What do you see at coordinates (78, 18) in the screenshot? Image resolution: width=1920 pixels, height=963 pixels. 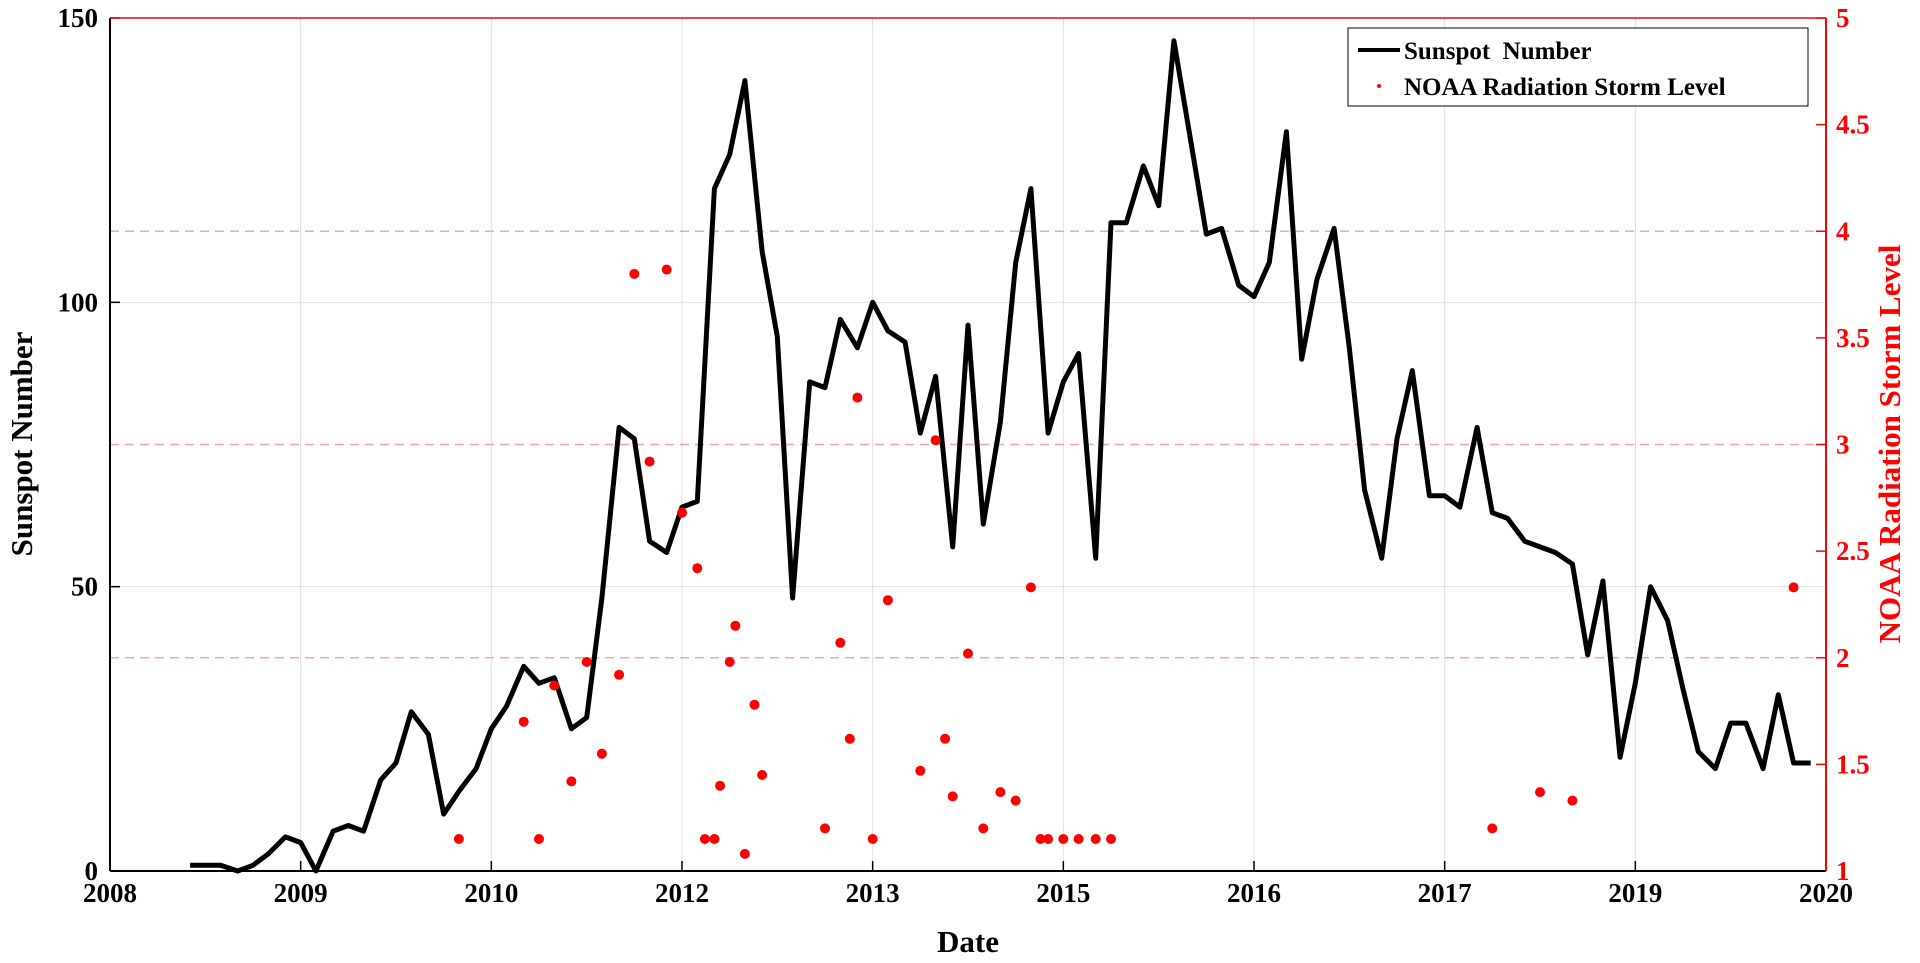 I see `y-tick-label-left: 150` at bounding box center [78, 18].